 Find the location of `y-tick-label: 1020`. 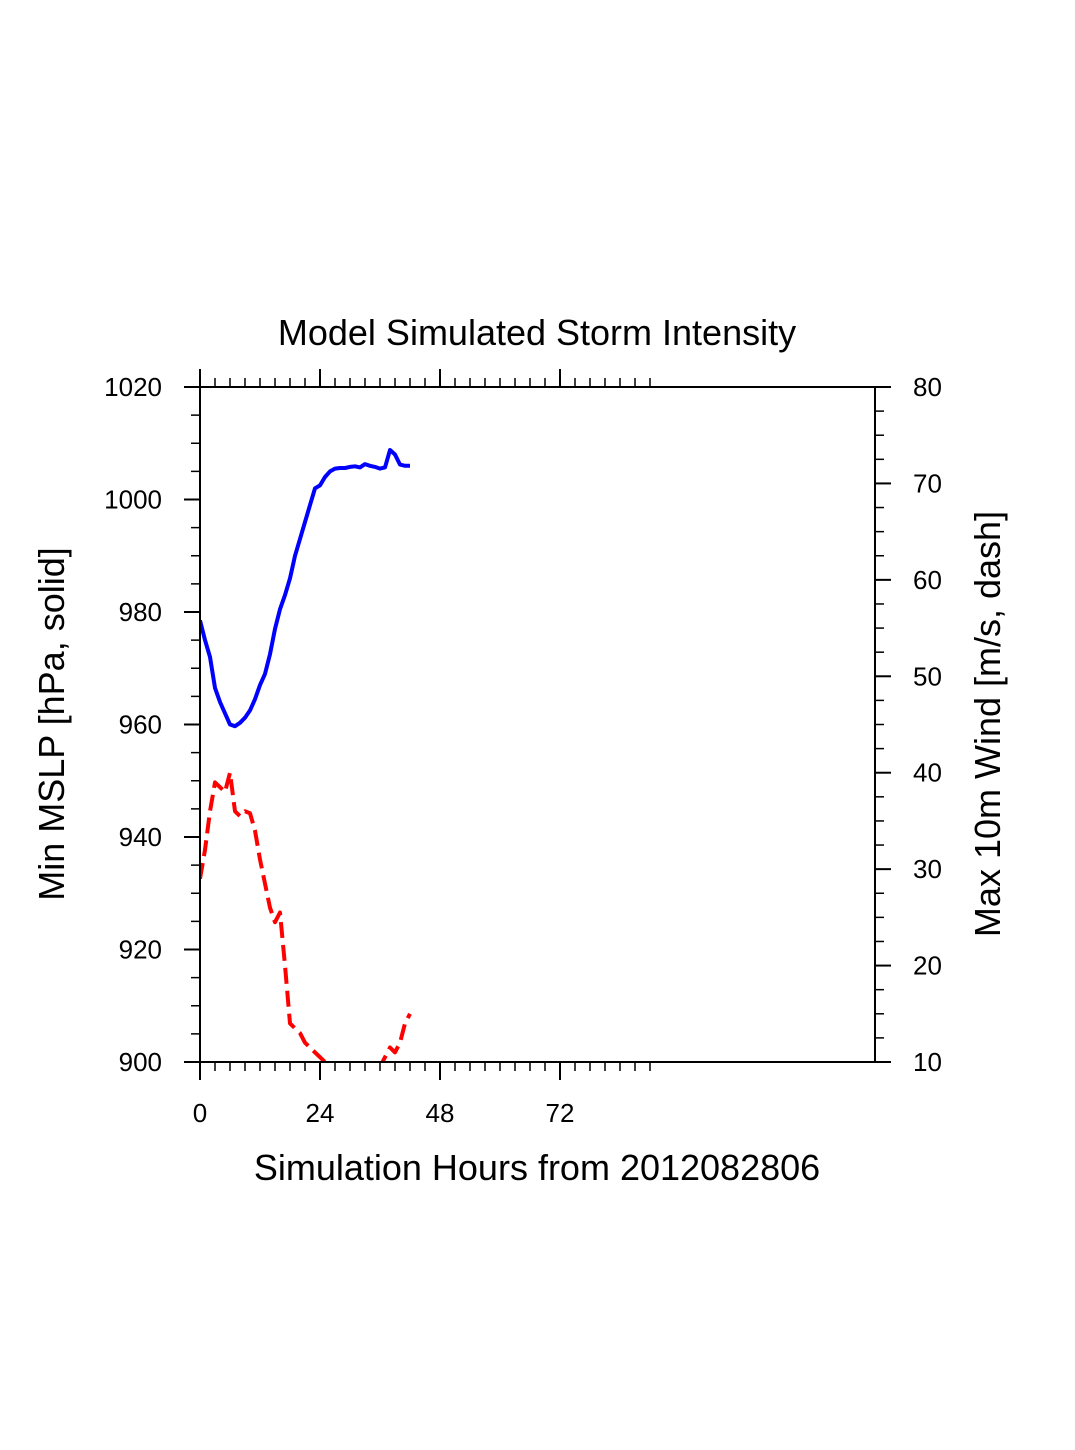

y-tick-label: 1020 is located at coordinates (133, 387).